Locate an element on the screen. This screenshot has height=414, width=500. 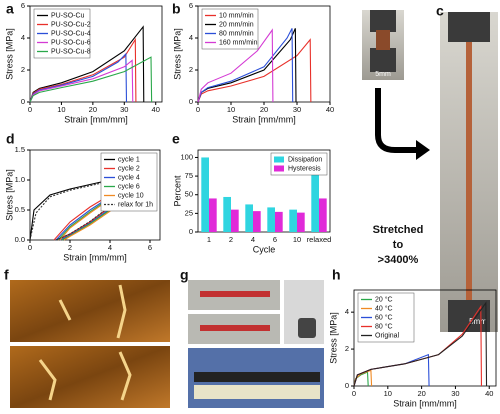
panel-label: c is located at coordinates (440, 11).